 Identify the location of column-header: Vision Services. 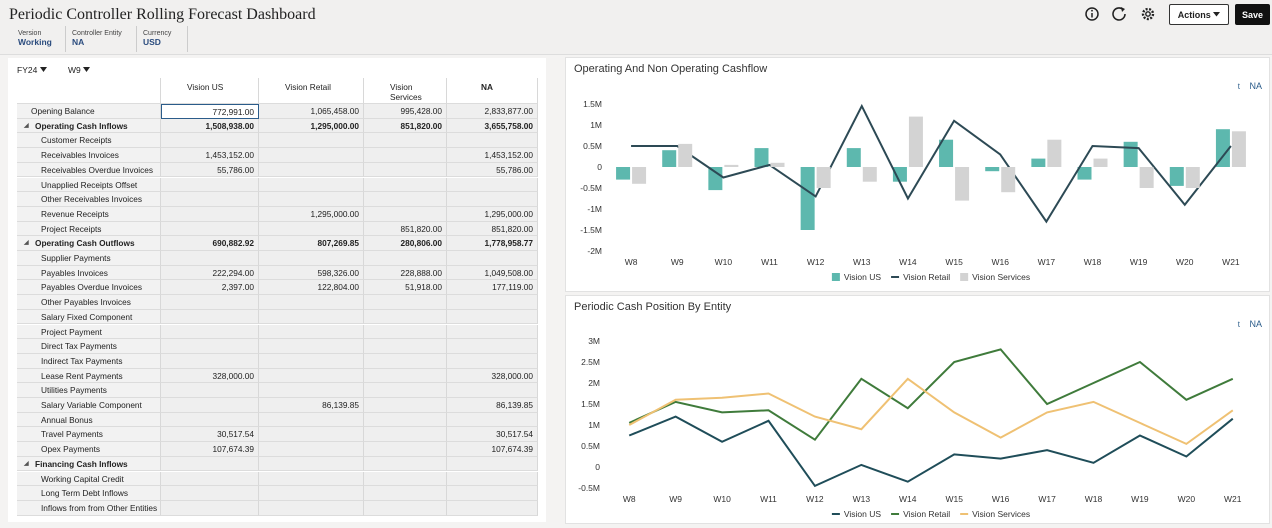
(405, 91).